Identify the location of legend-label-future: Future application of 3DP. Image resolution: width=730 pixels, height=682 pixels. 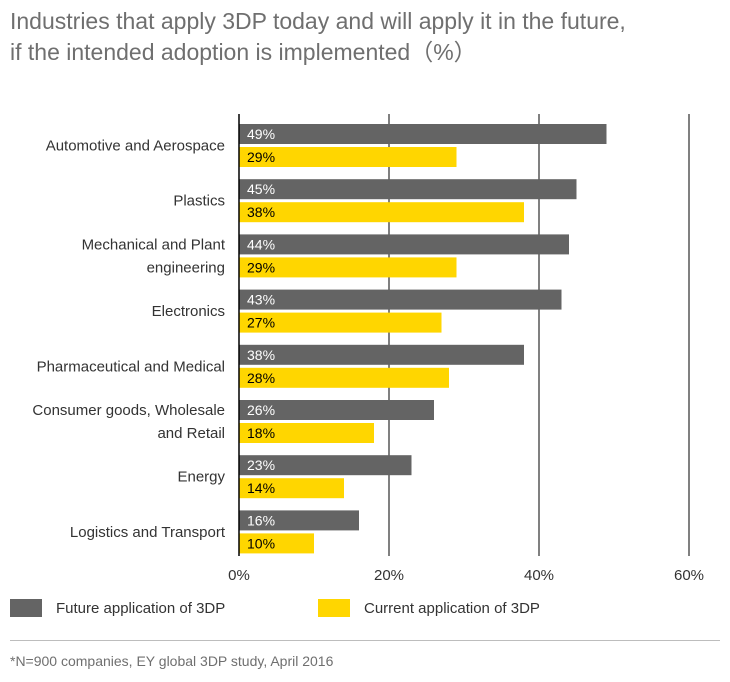
(141, 608).